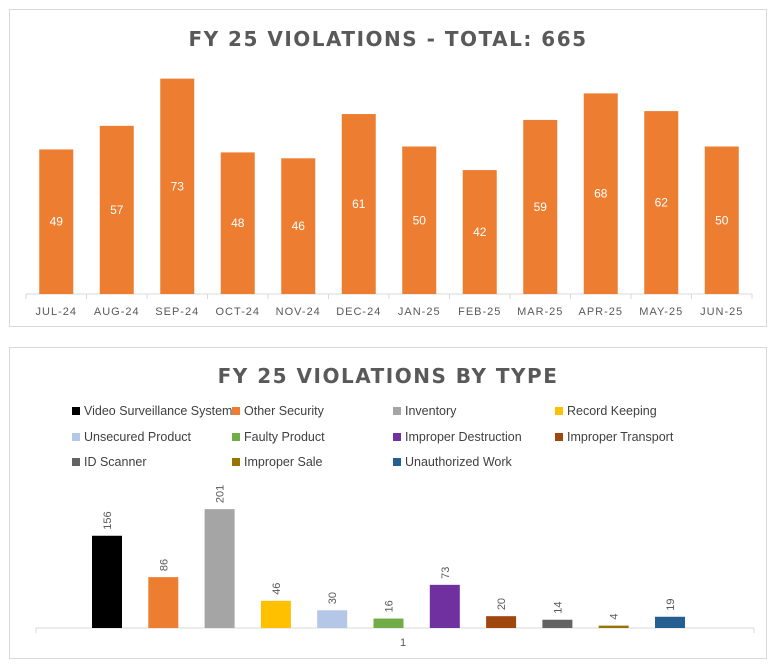 The width and height of the screenshot is (775, 664). I want to click on bar-value-label: 14, so click(558, 607).